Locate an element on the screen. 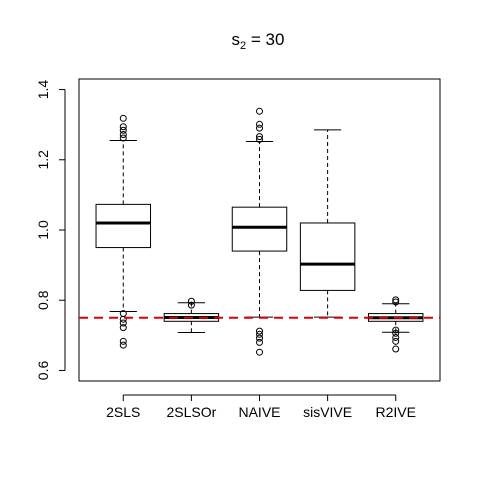 This screenshot has width=480, height=480. chart-title-base: s is located at coordinates (236, 39).